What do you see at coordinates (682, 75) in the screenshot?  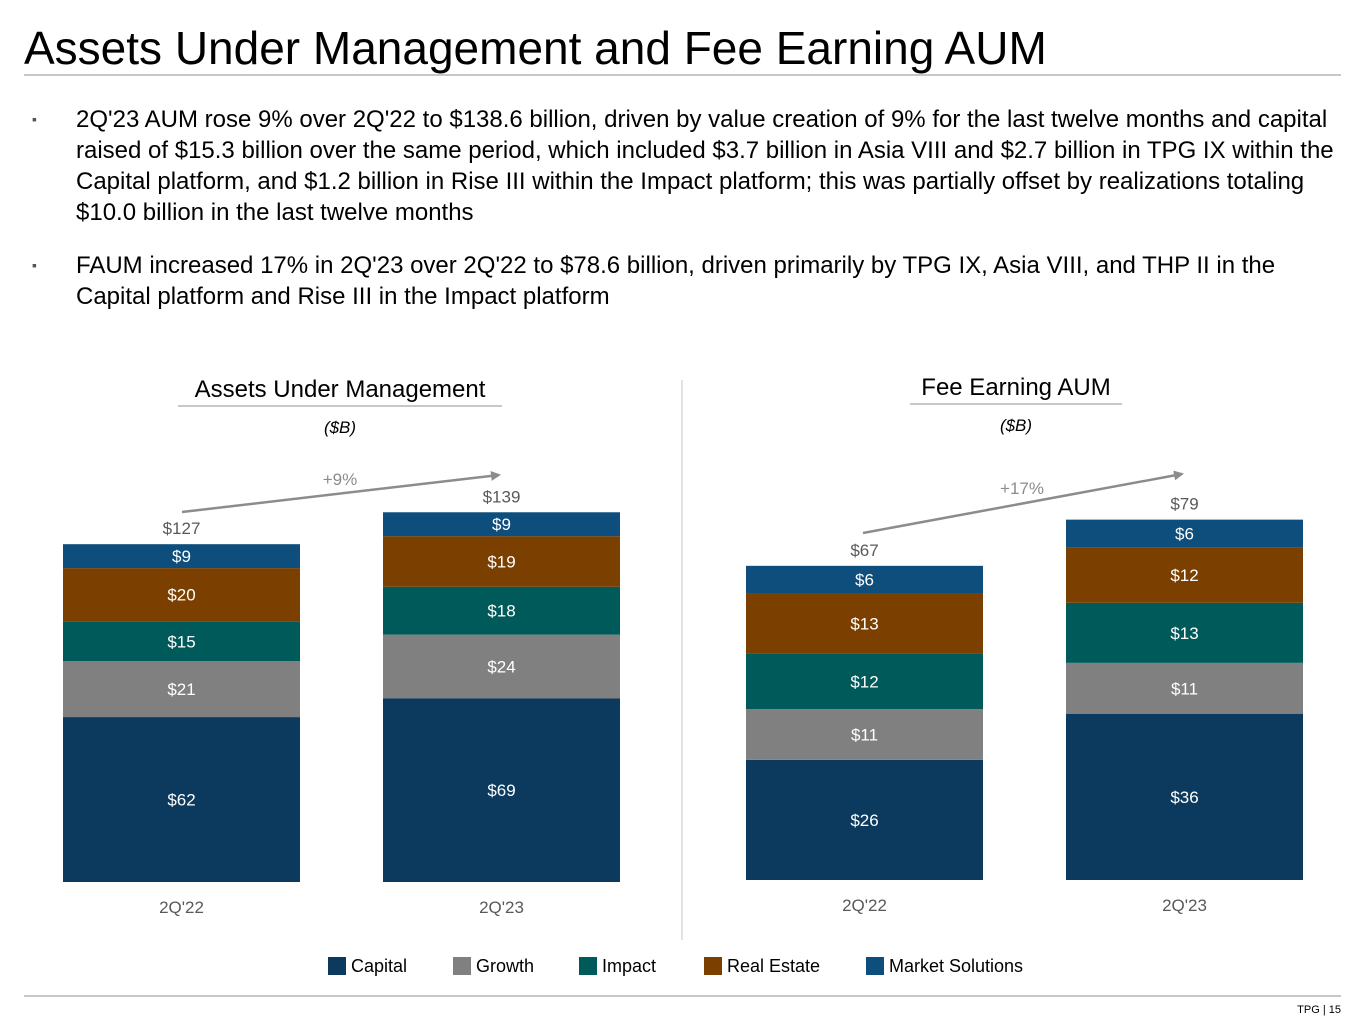 I see `title-divider` at bounding box center [682, 75].